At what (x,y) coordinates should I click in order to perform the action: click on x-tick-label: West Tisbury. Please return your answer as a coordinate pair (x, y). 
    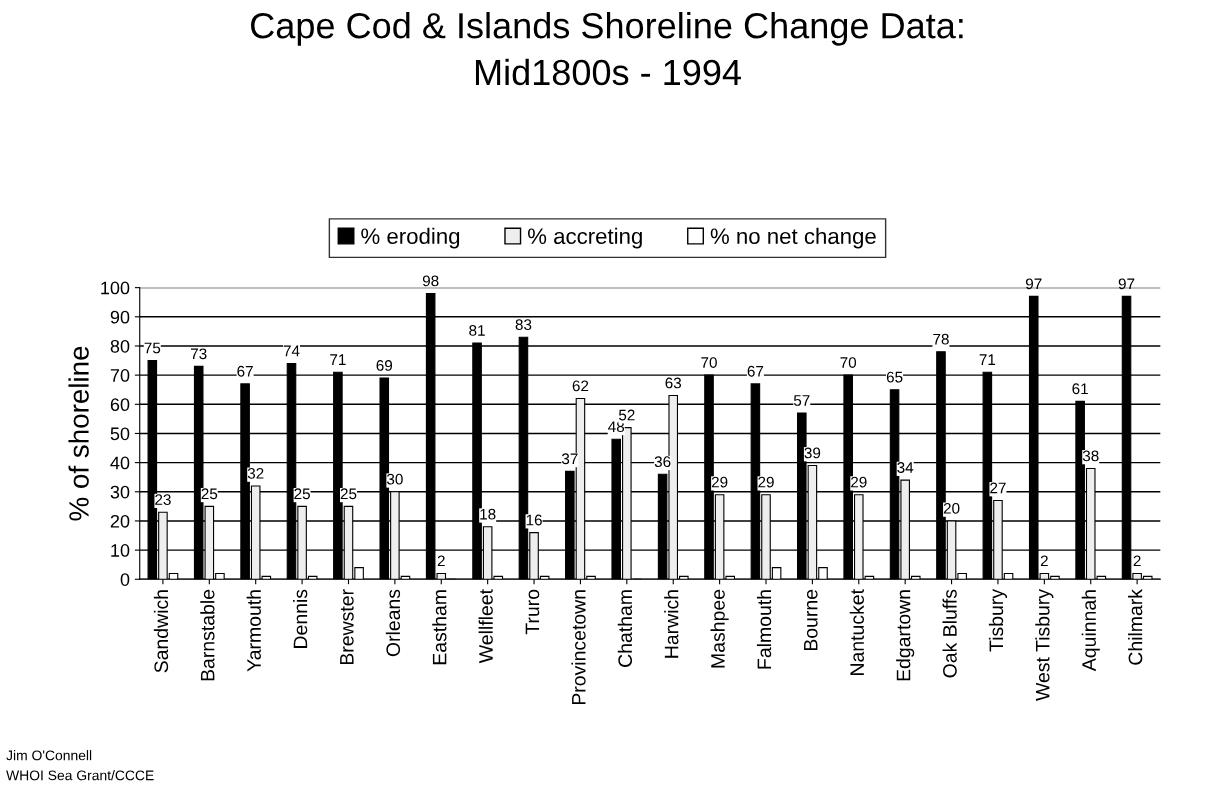
    Looking at the image, I should click on (1044, 645).